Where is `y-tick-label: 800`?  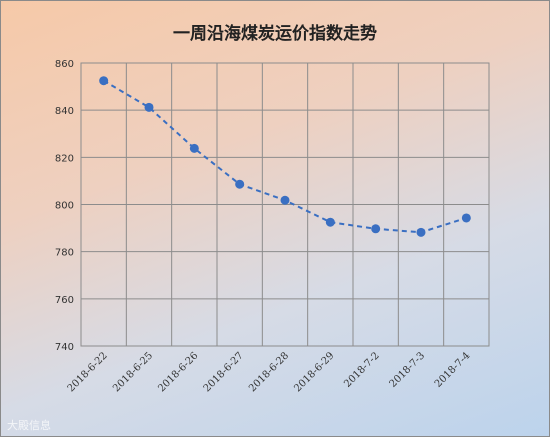 y-tick-label: 800 is located at coordinates (64, 206).